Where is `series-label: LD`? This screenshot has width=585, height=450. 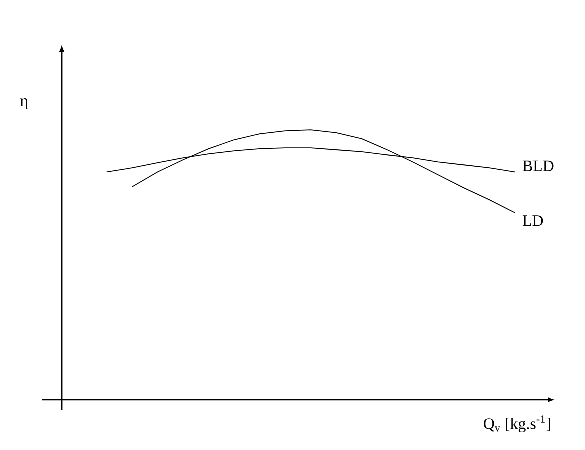 series-label: LD is located at coordinates (533, 221).